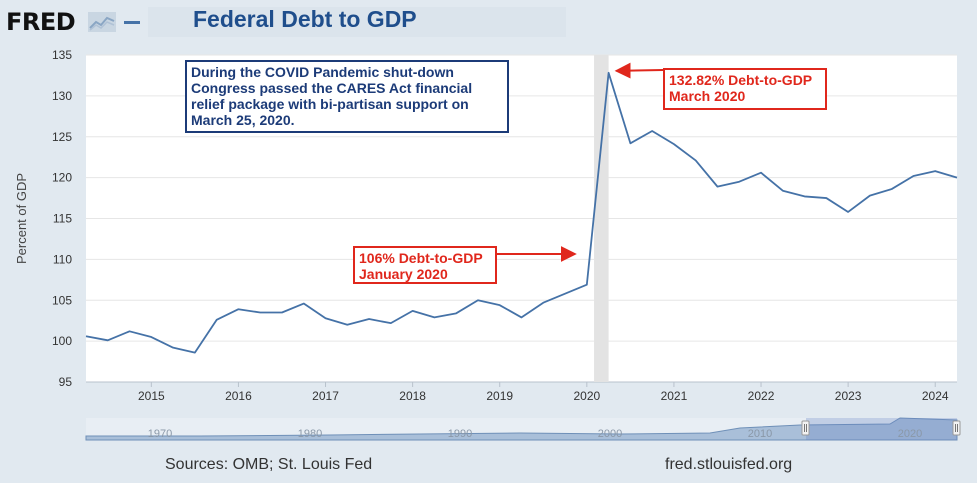 The height and width of the screenshot is (483, 977). Describe the element at coordinates (935, 396) in the screenshot. I see `x-tick-label: 2024` at that location.